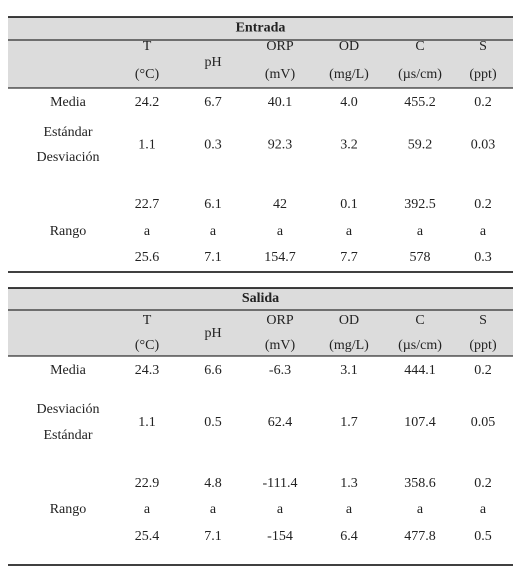 This screenshot has width=521, height=576. I want to click on cell: 3.2, so click(349, 145).